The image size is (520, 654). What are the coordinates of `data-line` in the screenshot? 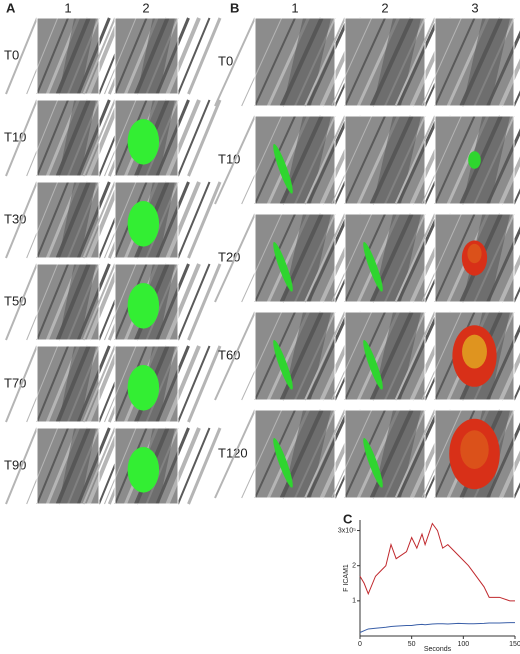 It's located at (437, 627).